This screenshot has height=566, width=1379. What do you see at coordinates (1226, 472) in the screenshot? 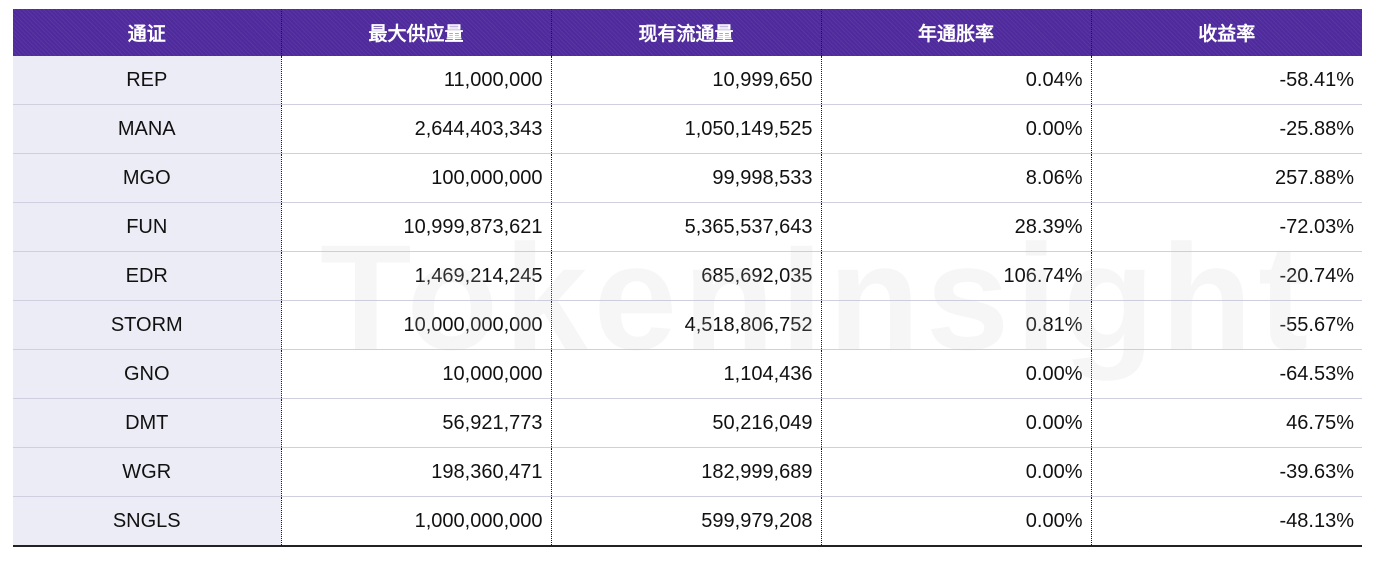
I see `cell-return-rate: -39.63%` at bounding box center [1226, 472].